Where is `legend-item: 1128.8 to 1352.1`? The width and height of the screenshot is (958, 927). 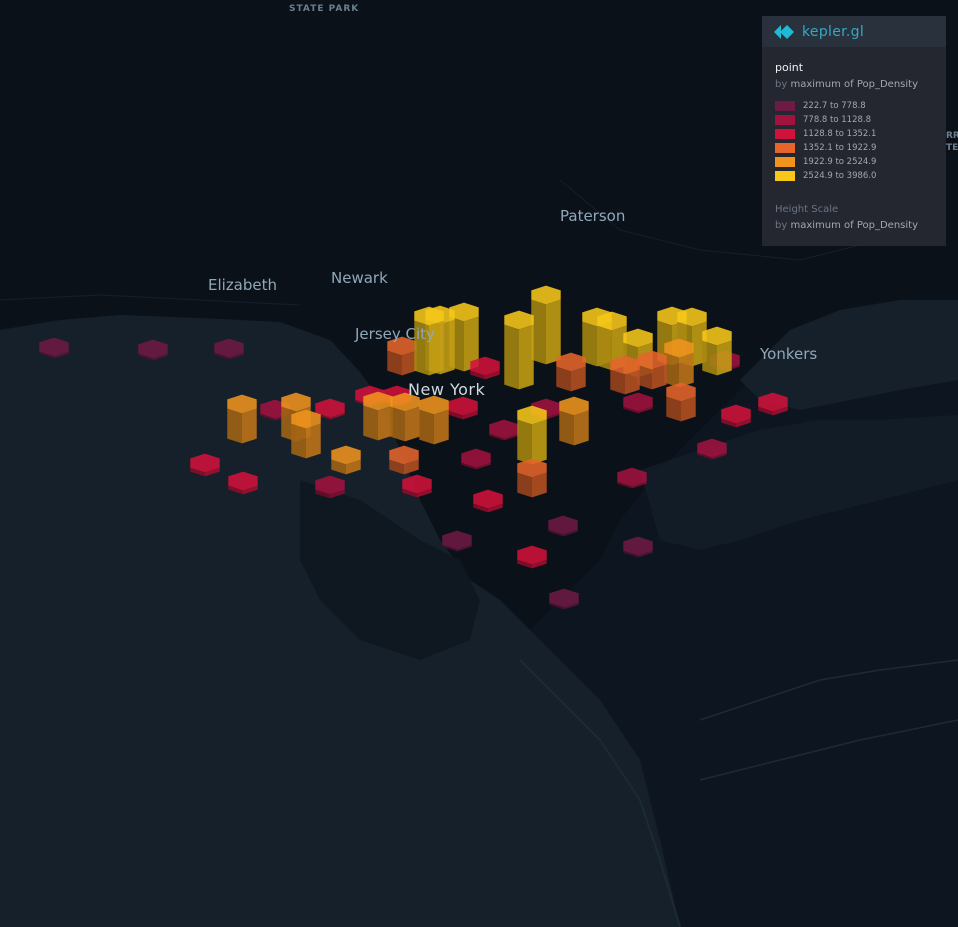 legend-item: 1128.8 to 1352.1 is located at coordinates (860, 134).